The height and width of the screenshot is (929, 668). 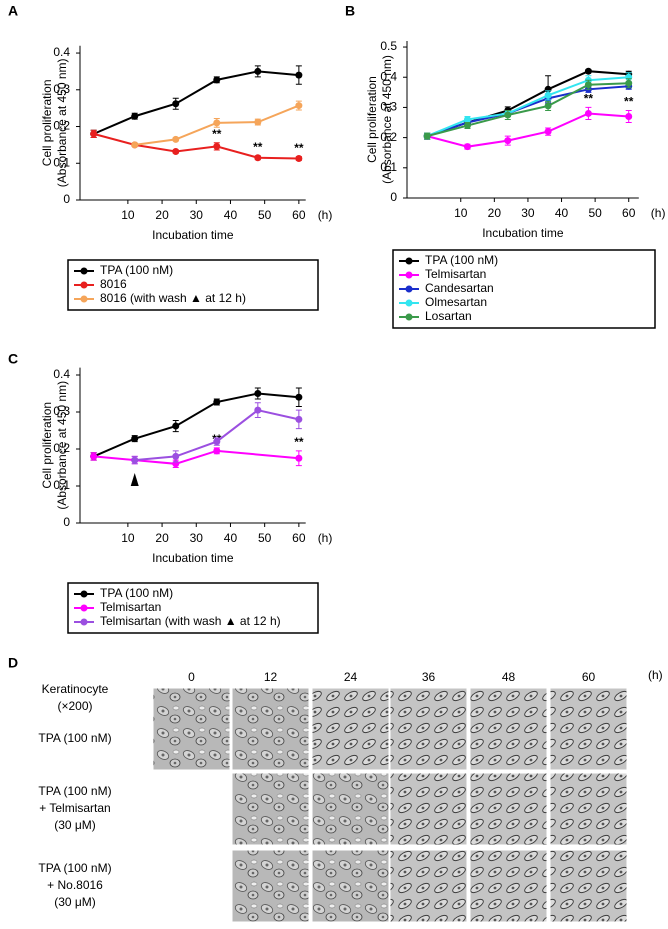 I want to click on legend-label: Telmisartan (with wash ▲ at 12 h), so click(x=190, y=621).